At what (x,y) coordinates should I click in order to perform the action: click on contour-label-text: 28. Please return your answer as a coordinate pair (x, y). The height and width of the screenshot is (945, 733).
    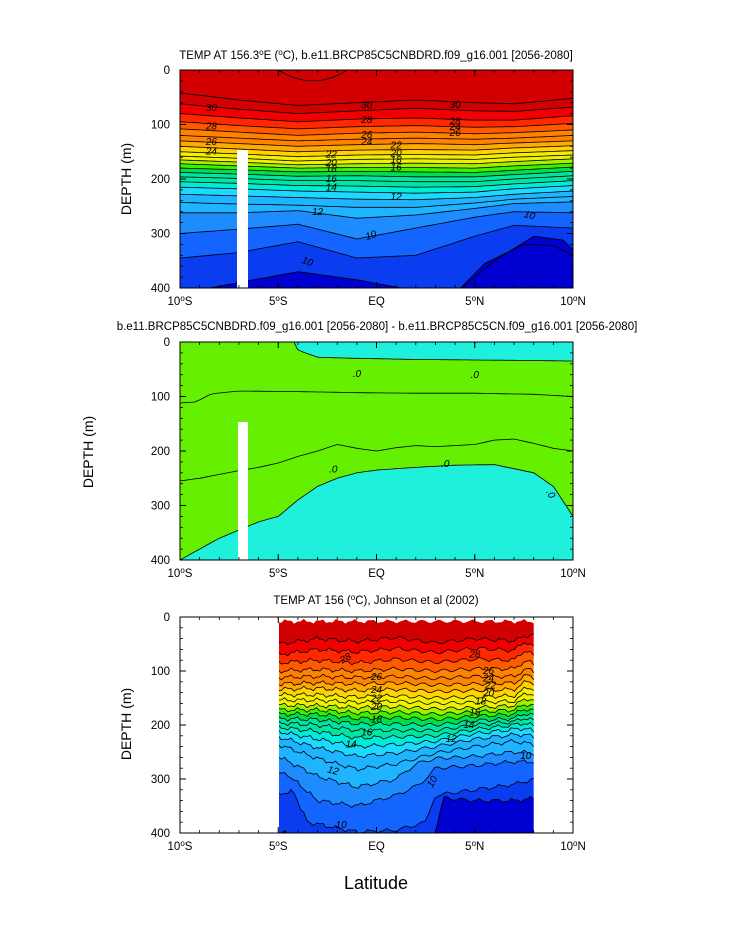
    Looking at the image, I should click on (345, 659).